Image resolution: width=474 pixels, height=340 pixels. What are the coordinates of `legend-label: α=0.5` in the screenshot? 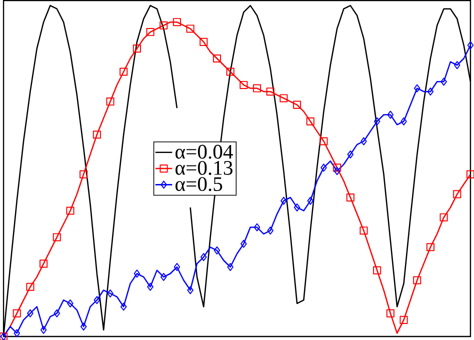 It's located at (199, 184).